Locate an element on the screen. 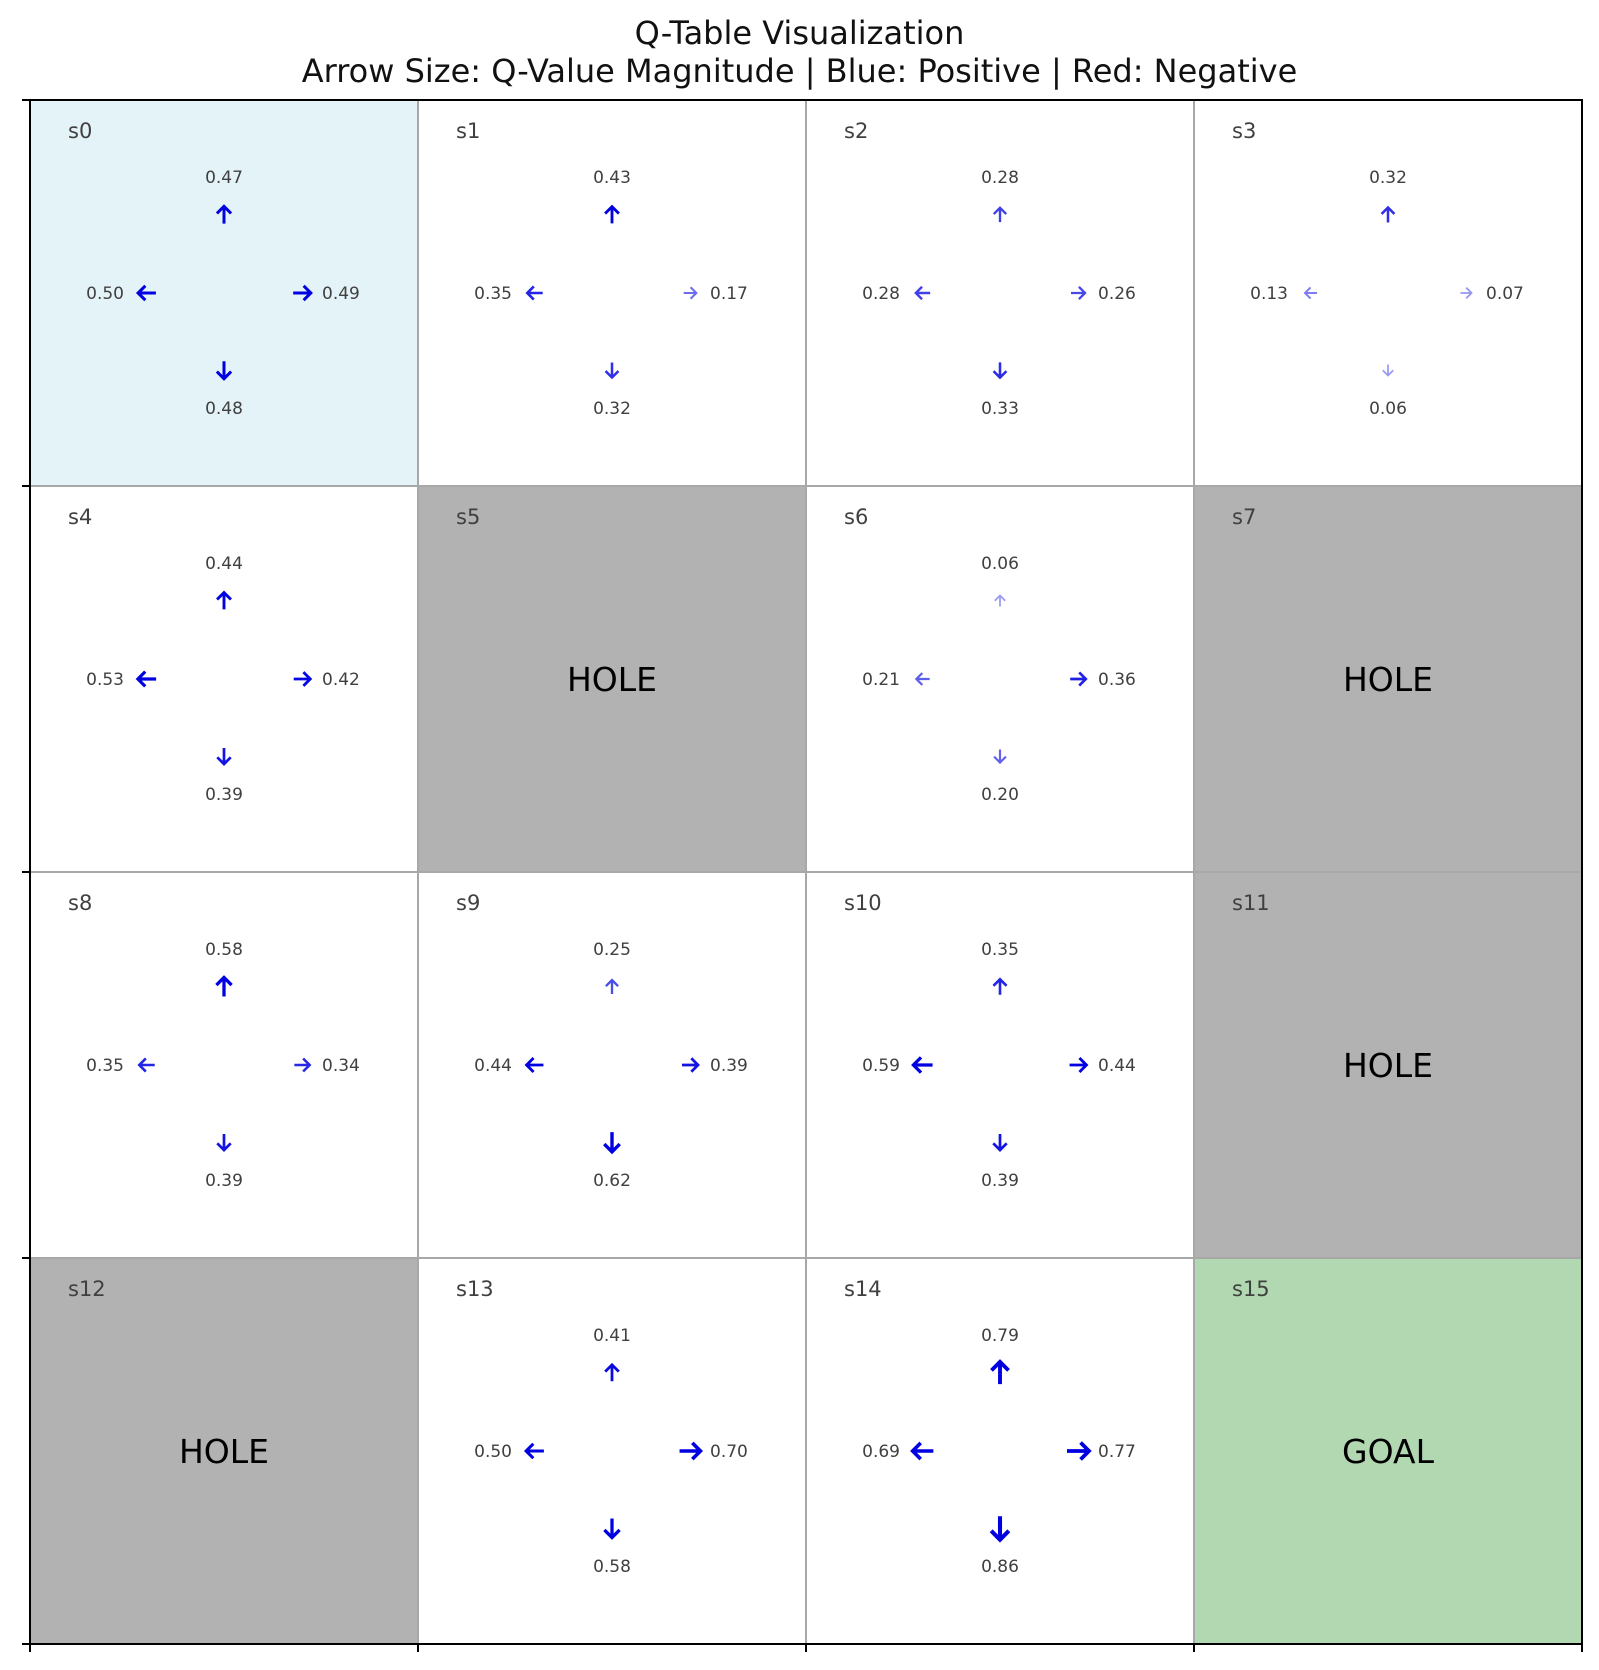 The image size is (1599, 1670). q-value-right: 0.07 is located at coordinates (1505, 294).